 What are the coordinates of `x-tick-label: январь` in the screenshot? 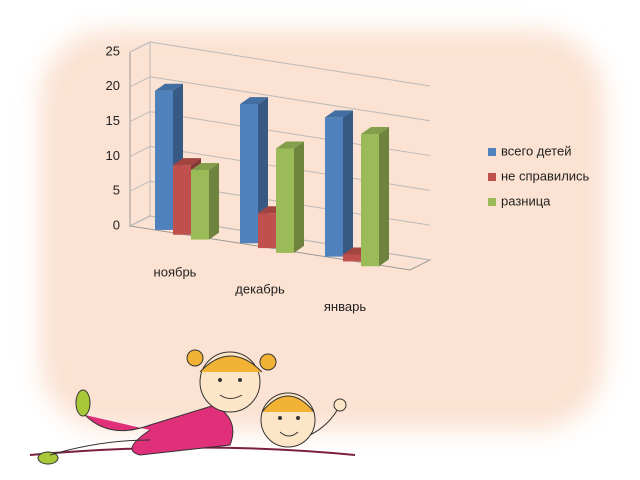 It's located at (345, 306).